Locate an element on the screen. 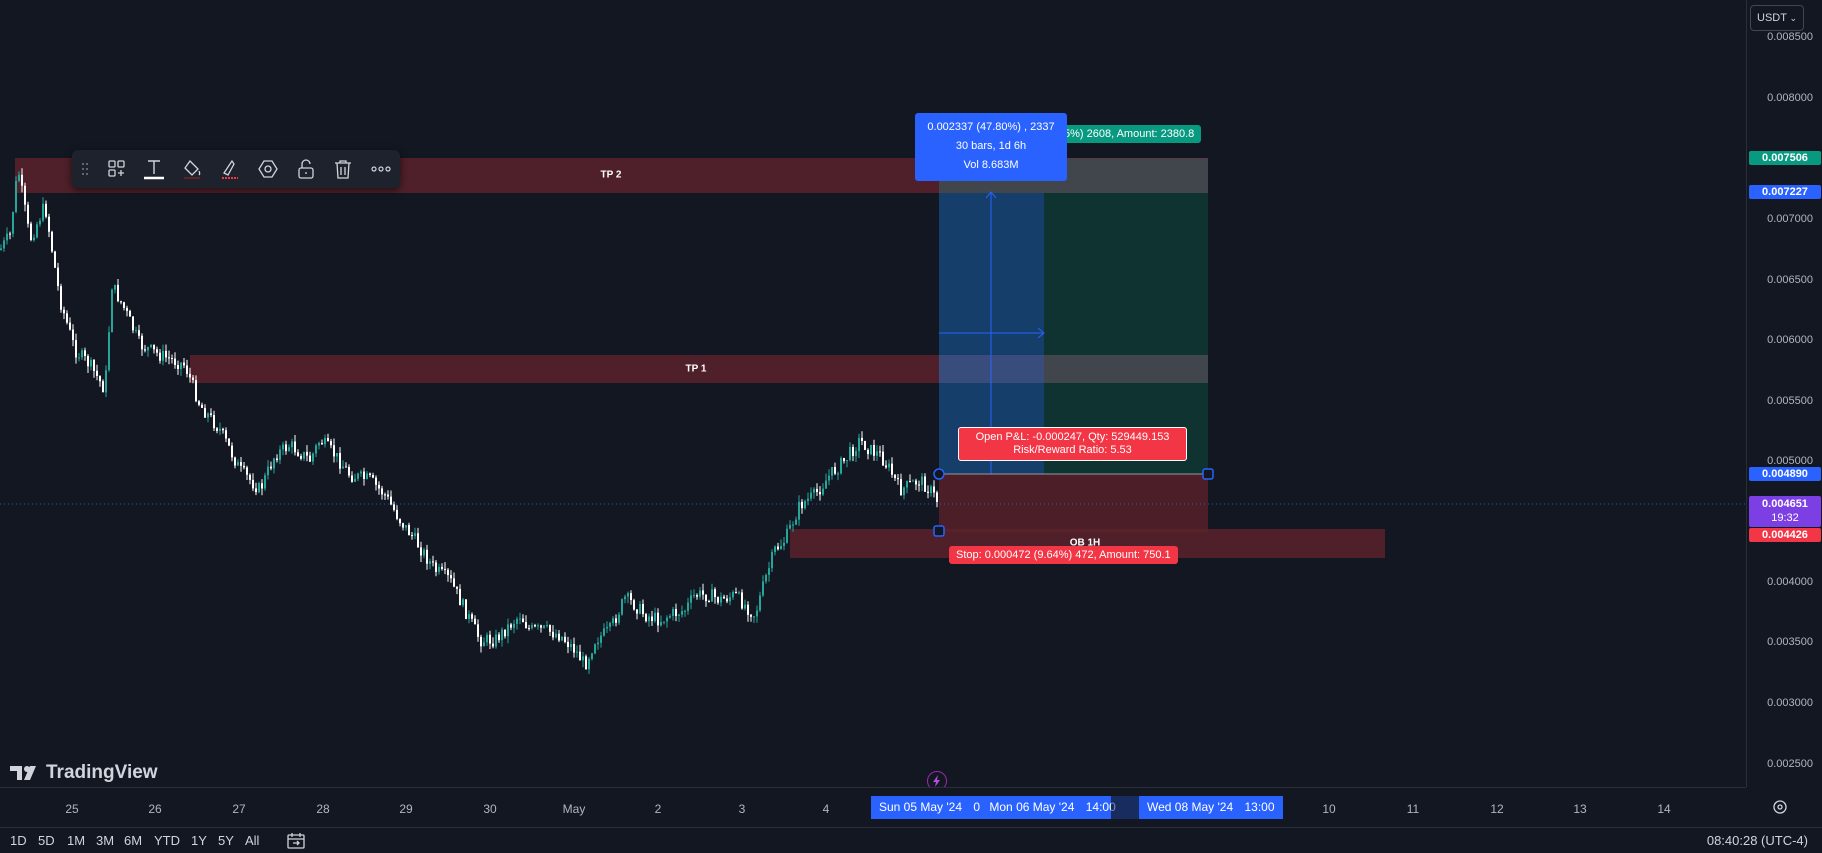 The image size is (1822, 853). more-icon is located at coordinates (381, 169).